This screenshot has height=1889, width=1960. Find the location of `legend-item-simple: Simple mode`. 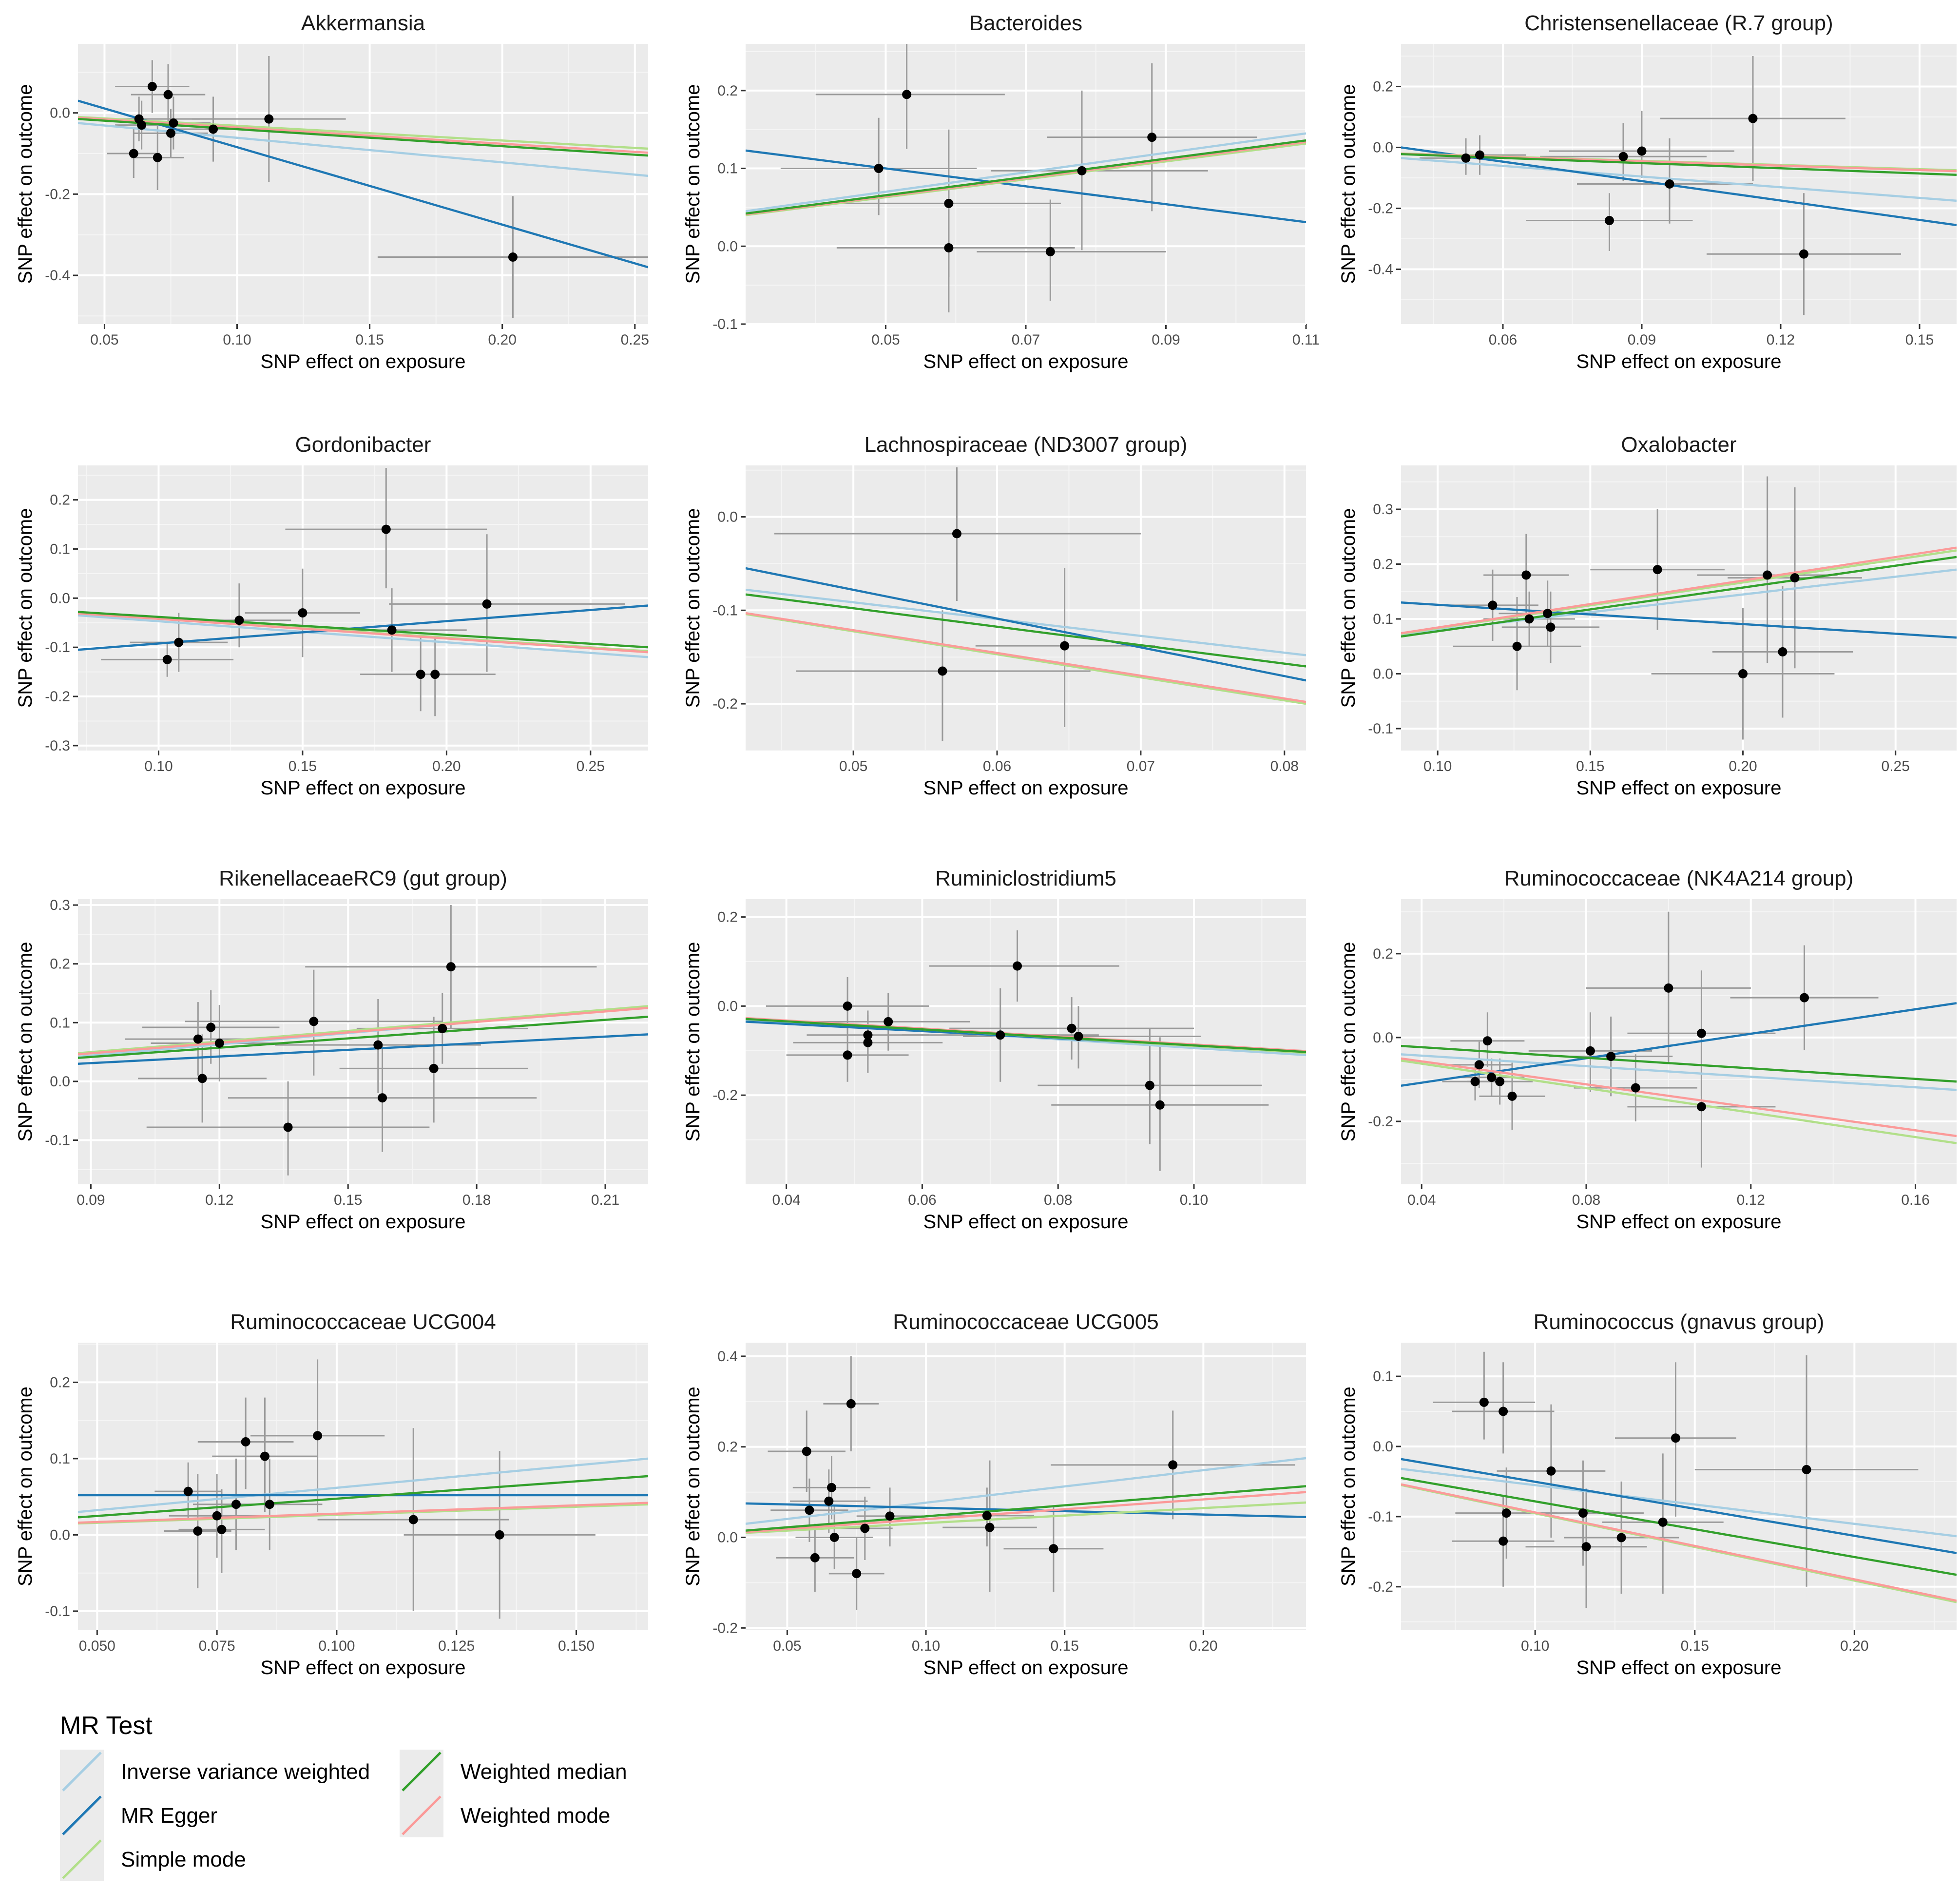

legend-item-simple: Simple mode is located at coordinates (153, 1859).